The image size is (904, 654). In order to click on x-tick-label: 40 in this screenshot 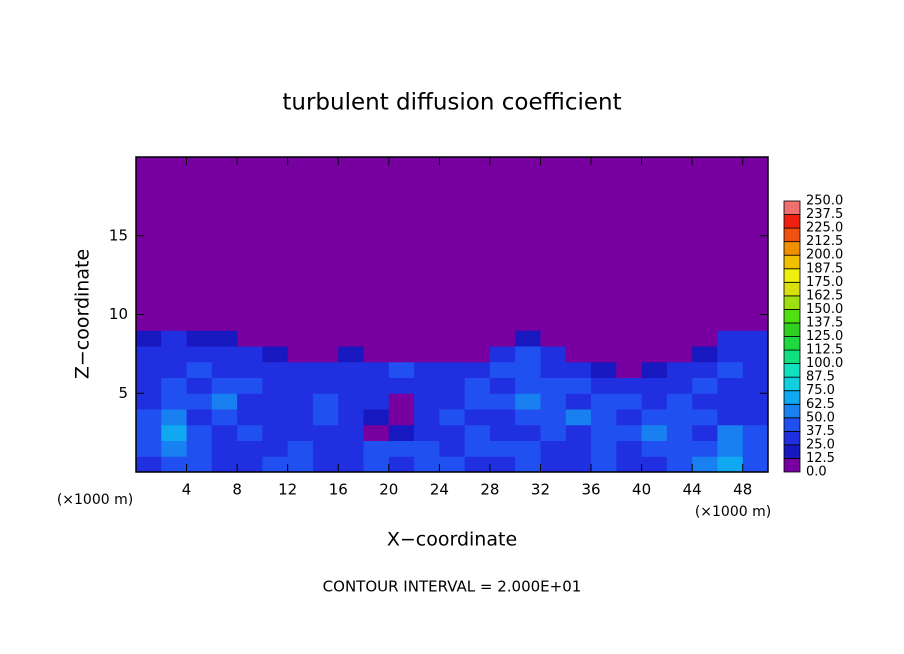, I will do `click(641, 490)`.